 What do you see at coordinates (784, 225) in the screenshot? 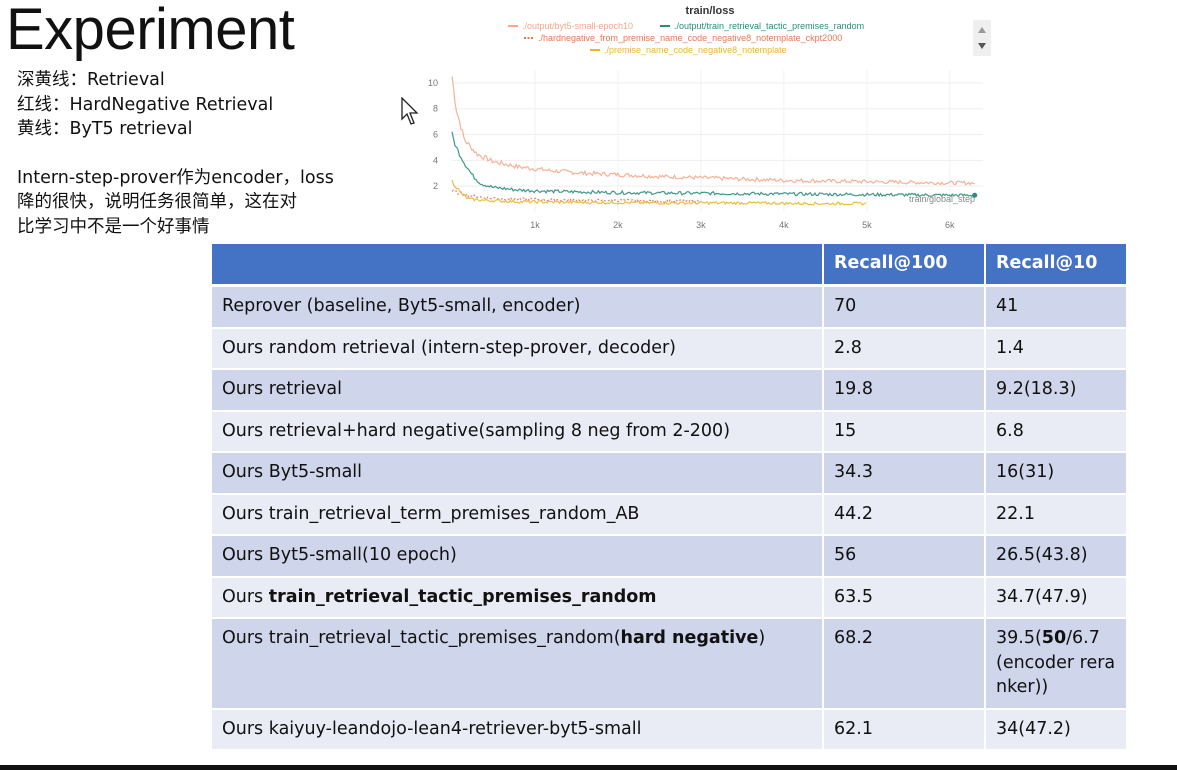
I see `x-tick-label: 4k` at bounding box center [784, 225].